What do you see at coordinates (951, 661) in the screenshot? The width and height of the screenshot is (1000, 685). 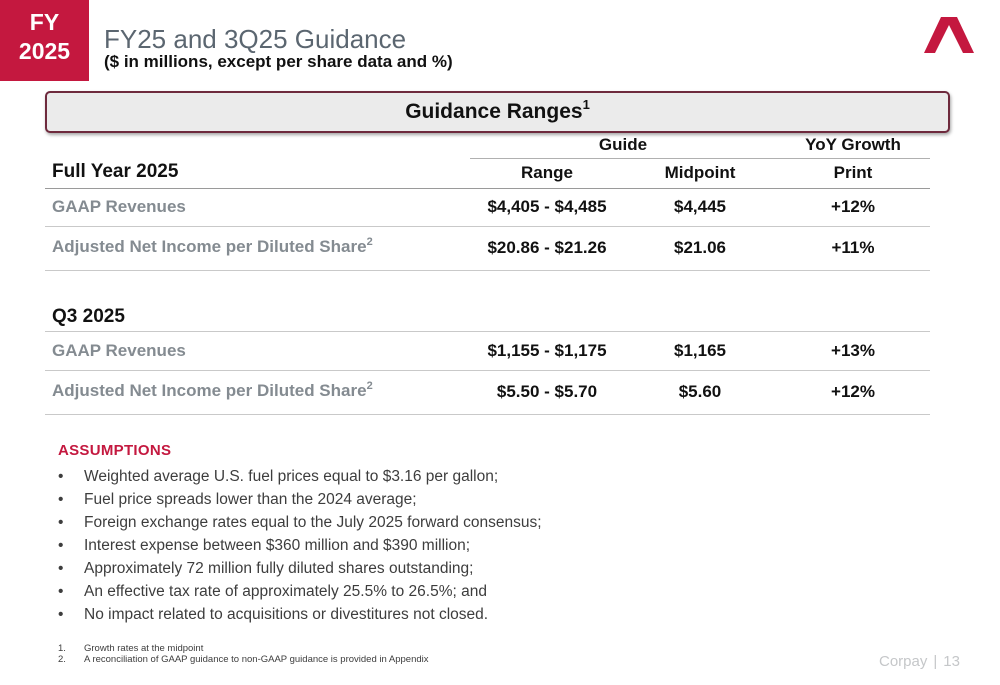 I see `page-number: 13` at bounding box center [951, 661].